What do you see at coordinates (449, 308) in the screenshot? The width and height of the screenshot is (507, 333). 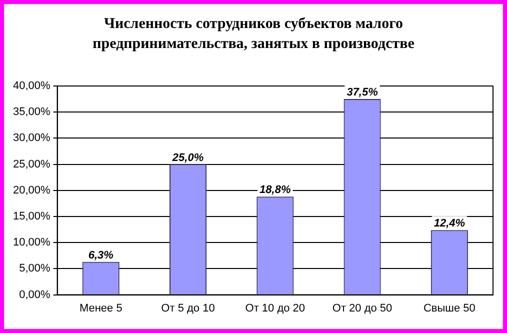 I see `x-tick-label: Свыше 50` at bounding box center [449, 308].